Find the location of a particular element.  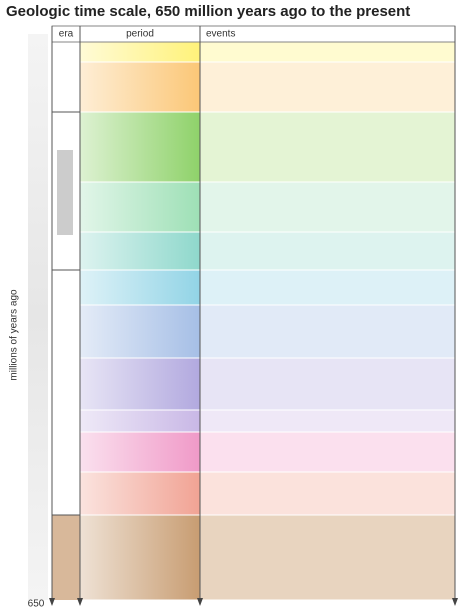

header-row is located at coordinates (253, 34).